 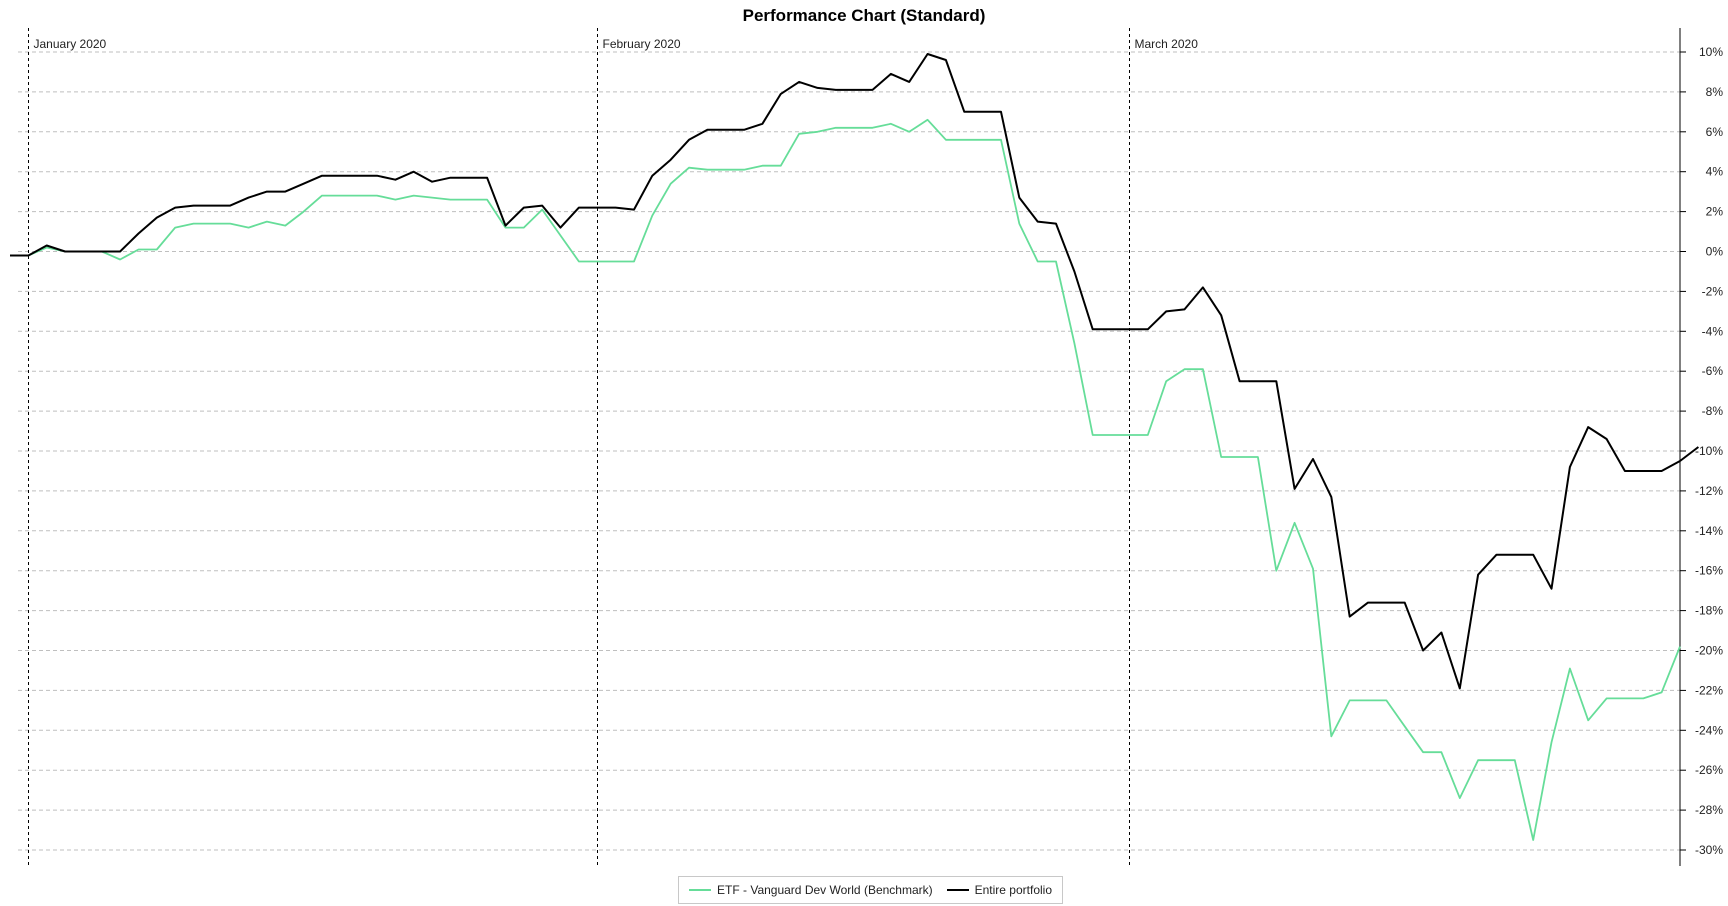 What do you see at coordinates (1709, 451) in the screenshot?
I see `y-tick-label: -10%` at bounding box center [1709, 451].